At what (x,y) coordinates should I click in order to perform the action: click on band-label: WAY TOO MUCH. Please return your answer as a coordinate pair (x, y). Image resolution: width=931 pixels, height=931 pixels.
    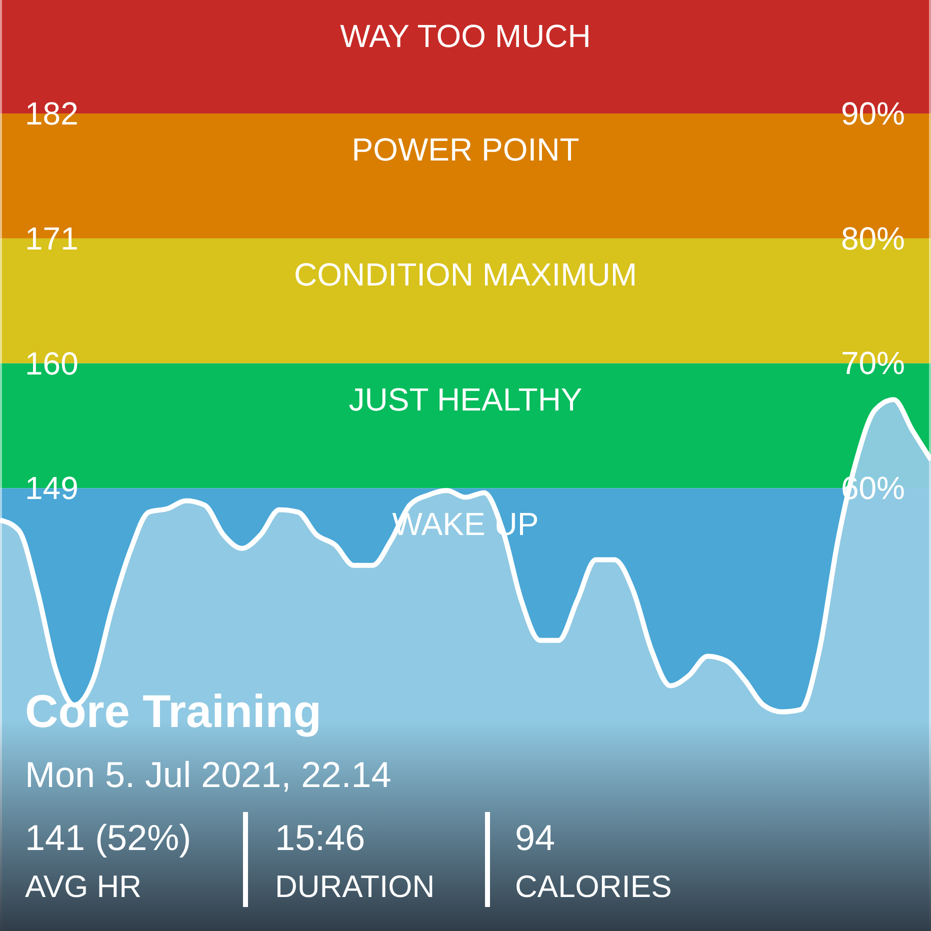
    Looking at the image, I should click on (465, 36).